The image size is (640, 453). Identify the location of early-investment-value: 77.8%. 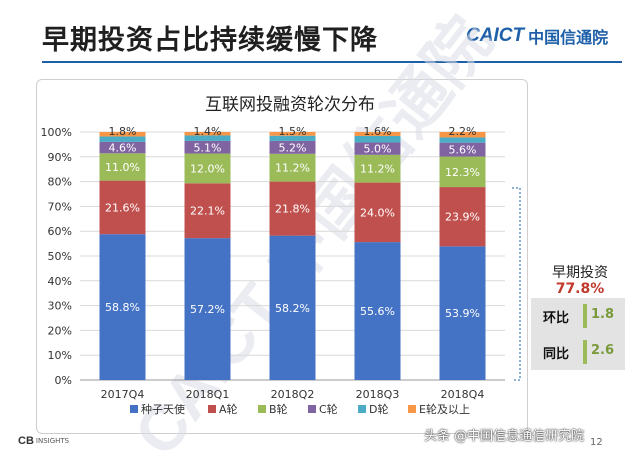
(580, 289).